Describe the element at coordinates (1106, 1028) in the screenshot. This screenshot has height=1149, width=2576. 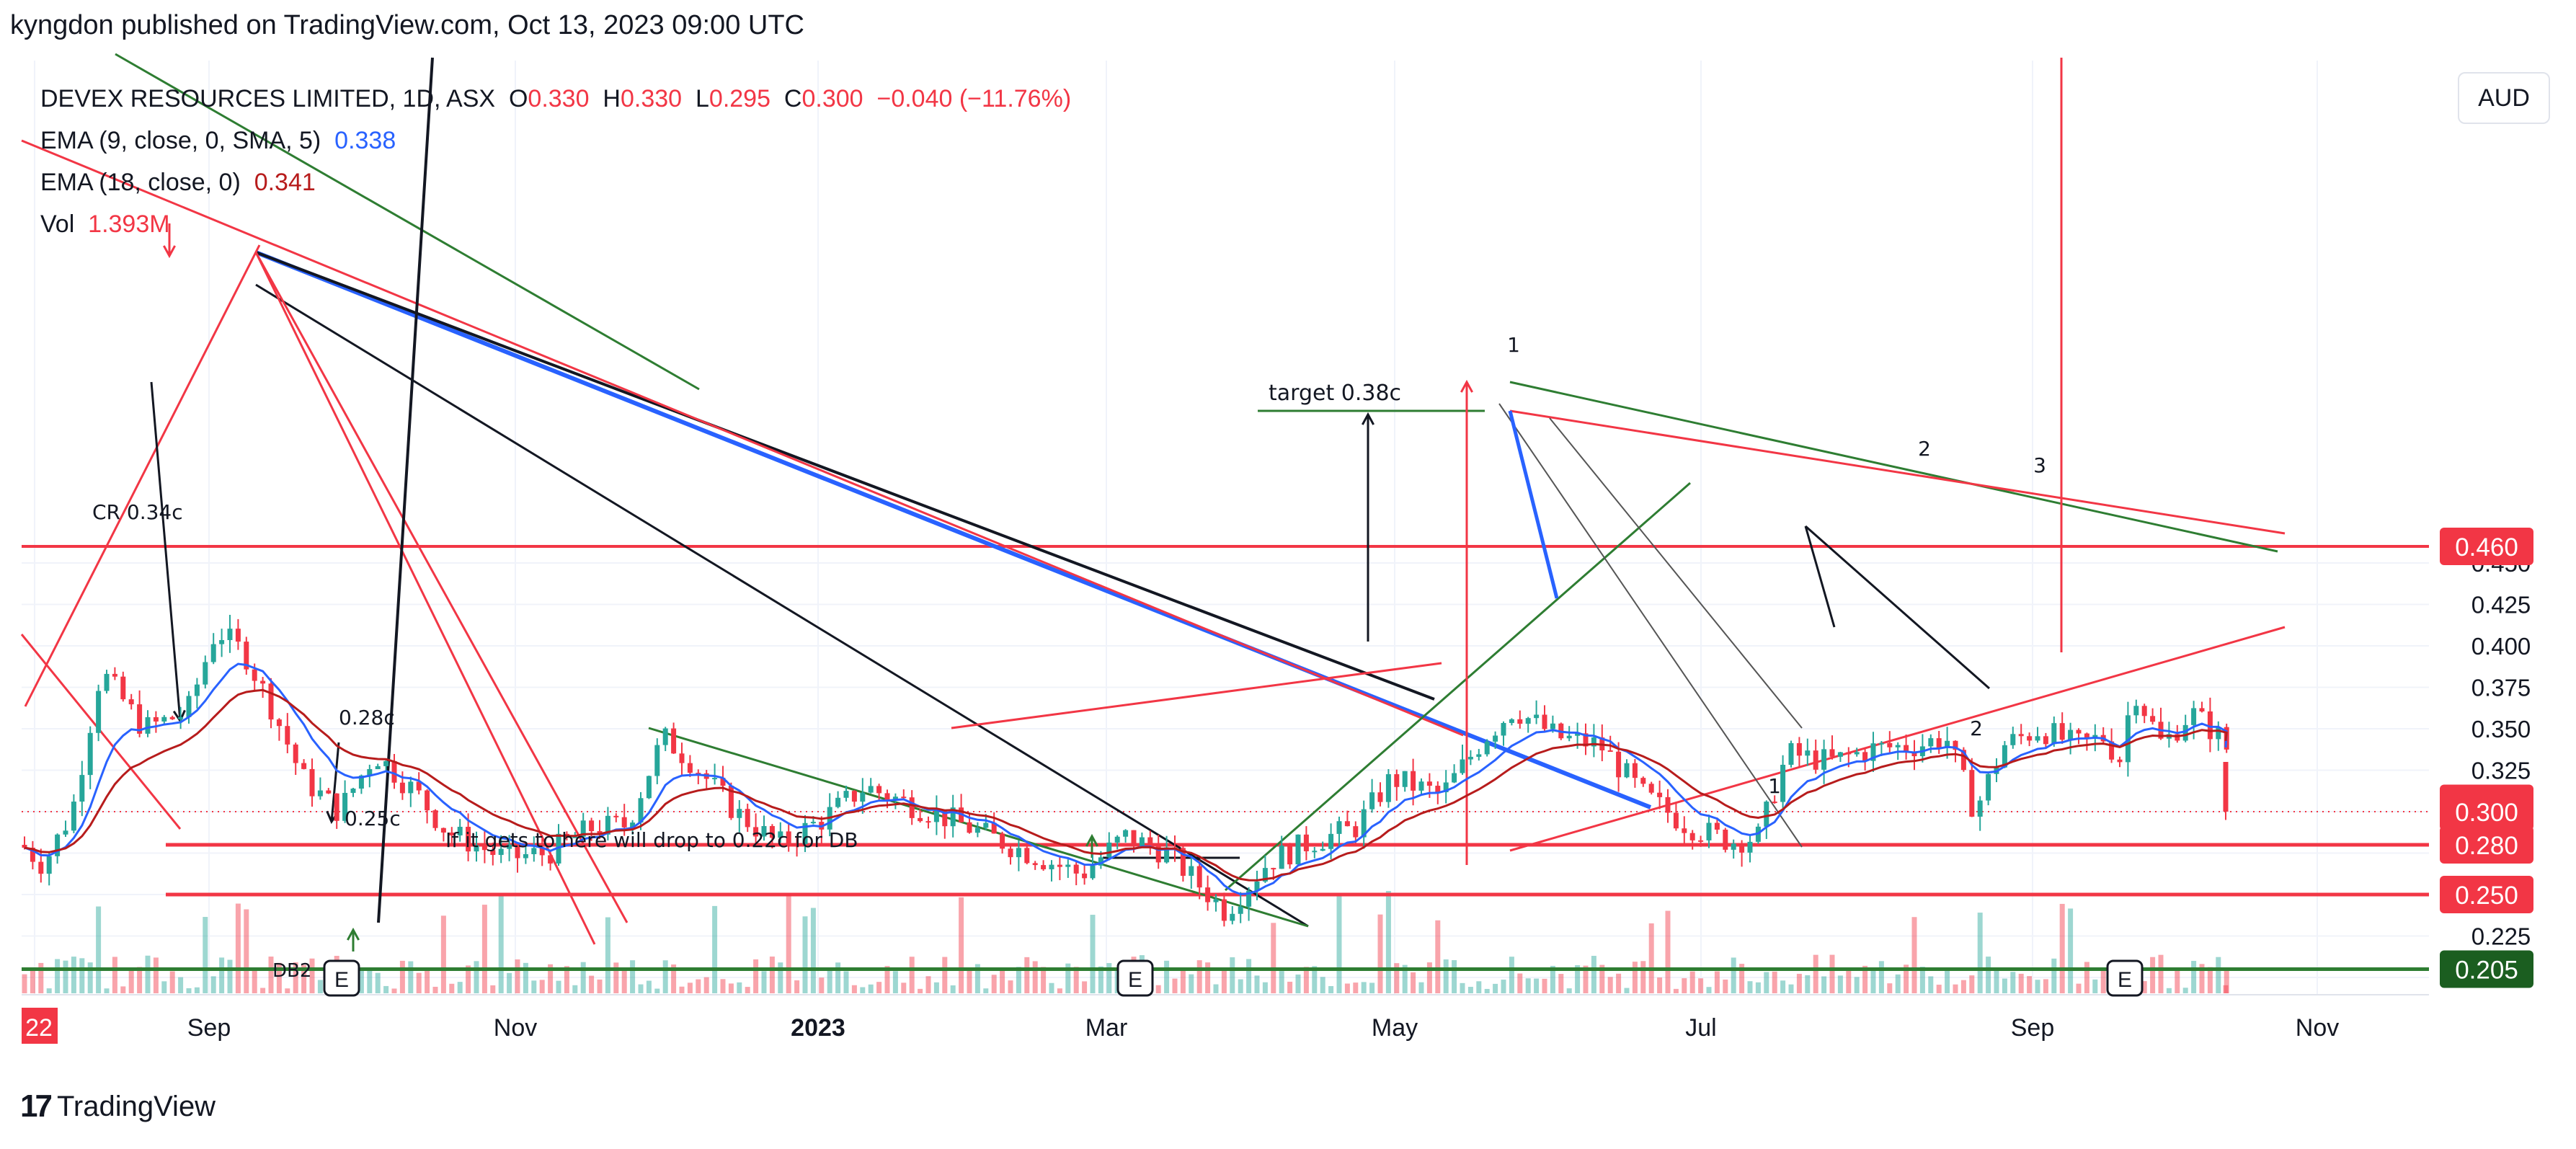
I see `x-tick-label: Mar` at that location.